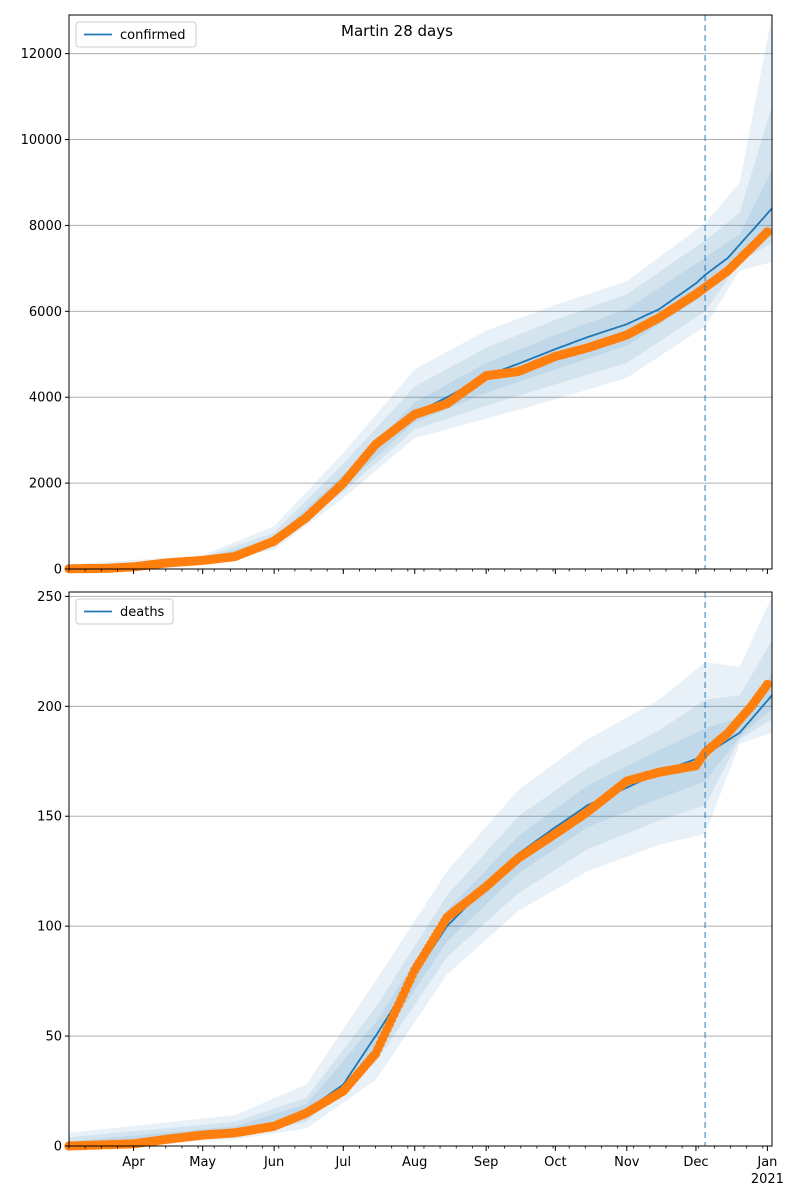 This screenshot has width=800, height=1200. I want to click on confirmed-ytick-label: 2000, so click(45, 484).